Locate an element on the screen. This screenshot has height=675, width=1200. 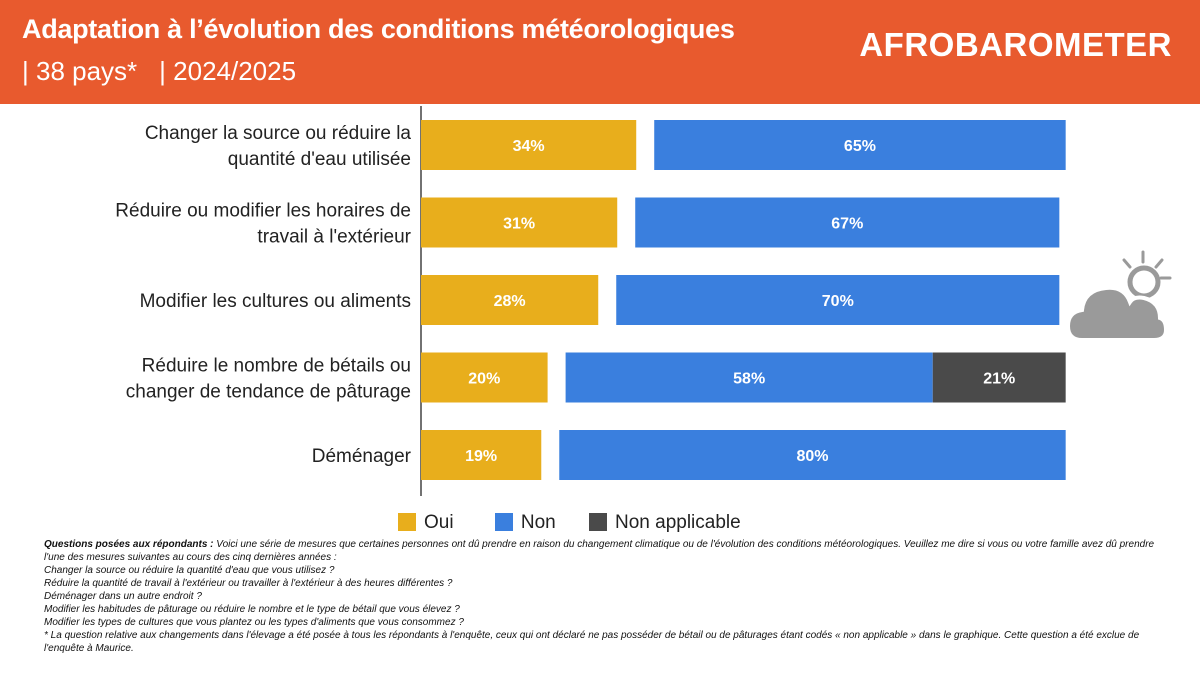
category-label: Modifier les cultures ou aliments is located at coordinates (275, 301).